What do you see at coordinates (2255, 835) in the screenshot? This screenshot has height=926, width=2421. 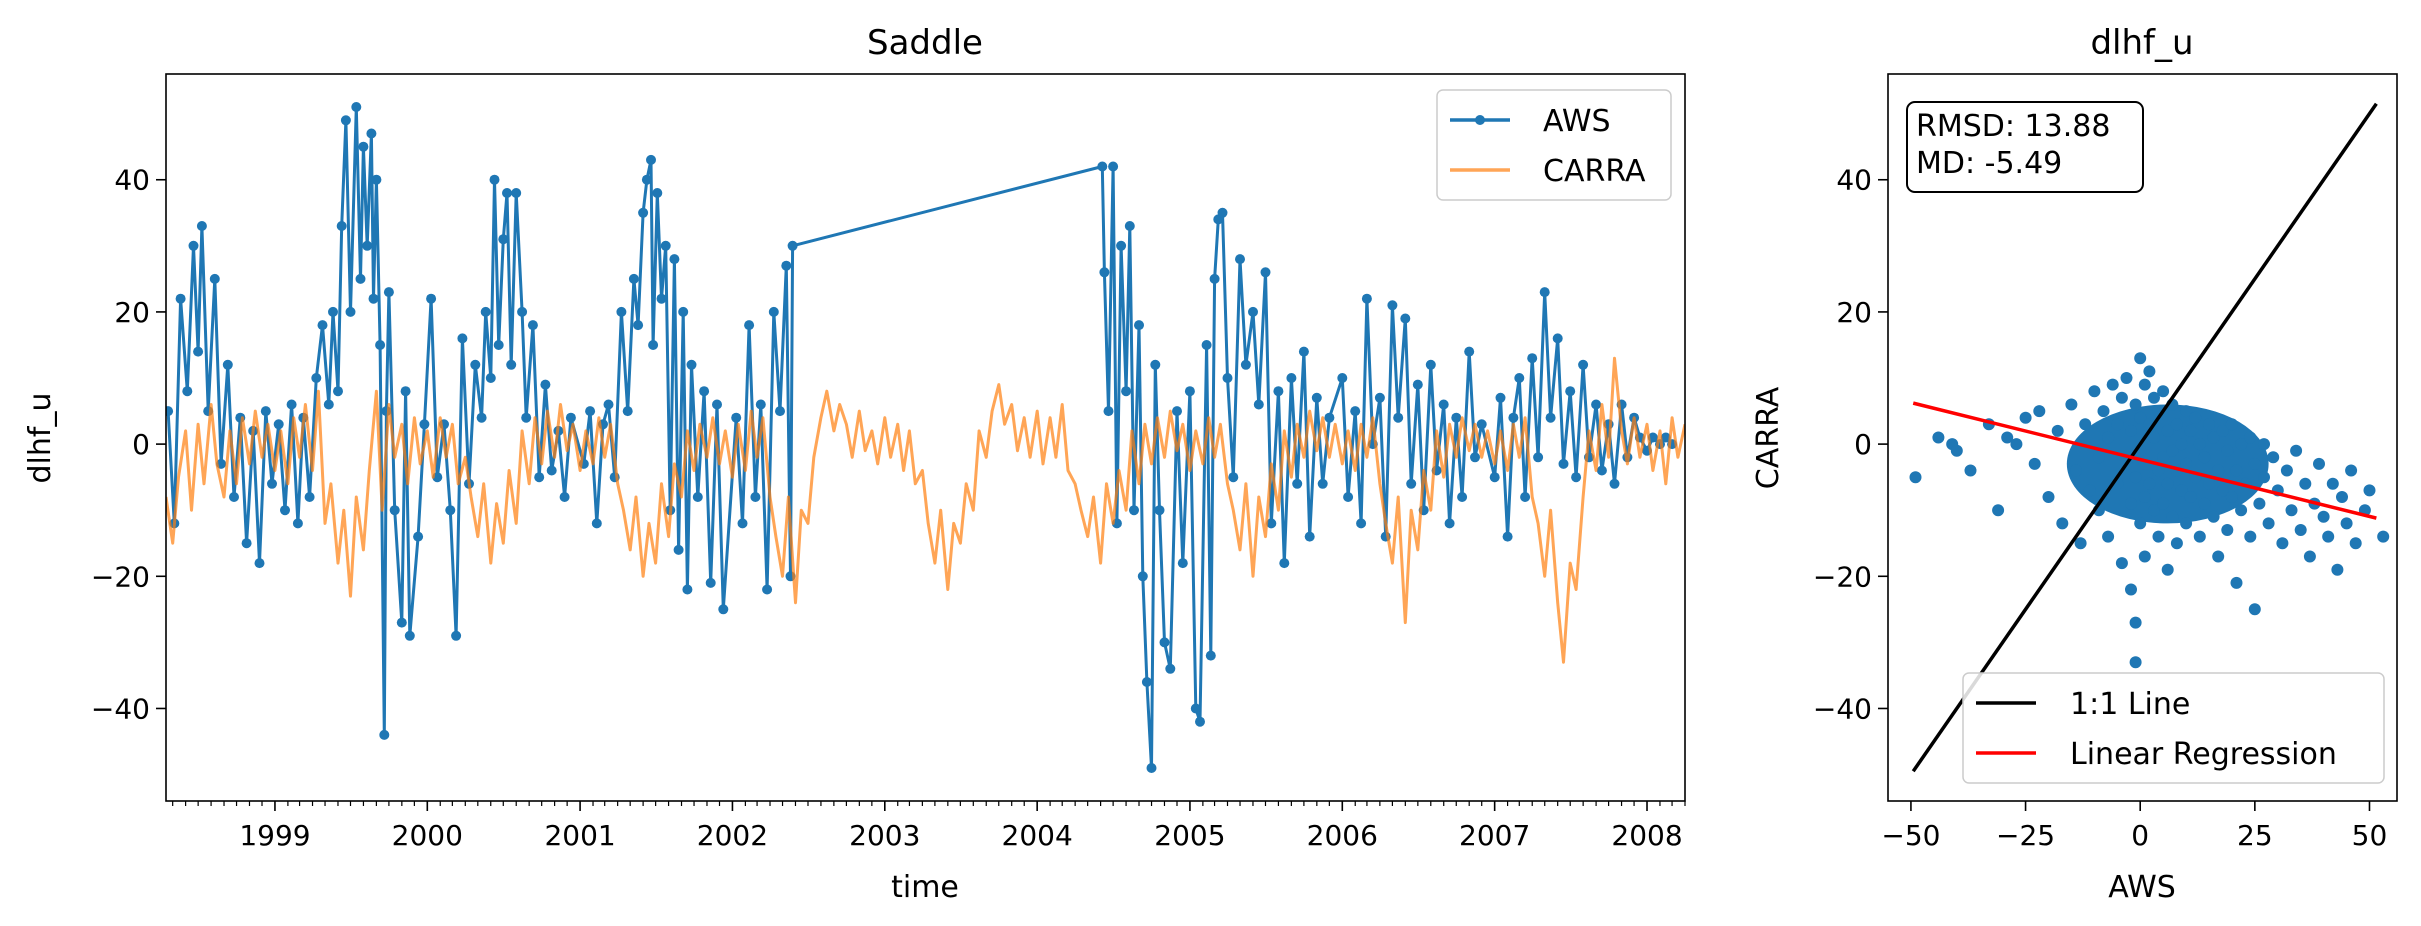 I see `x-tick-label: 25` at bounding box center [2255, 835].